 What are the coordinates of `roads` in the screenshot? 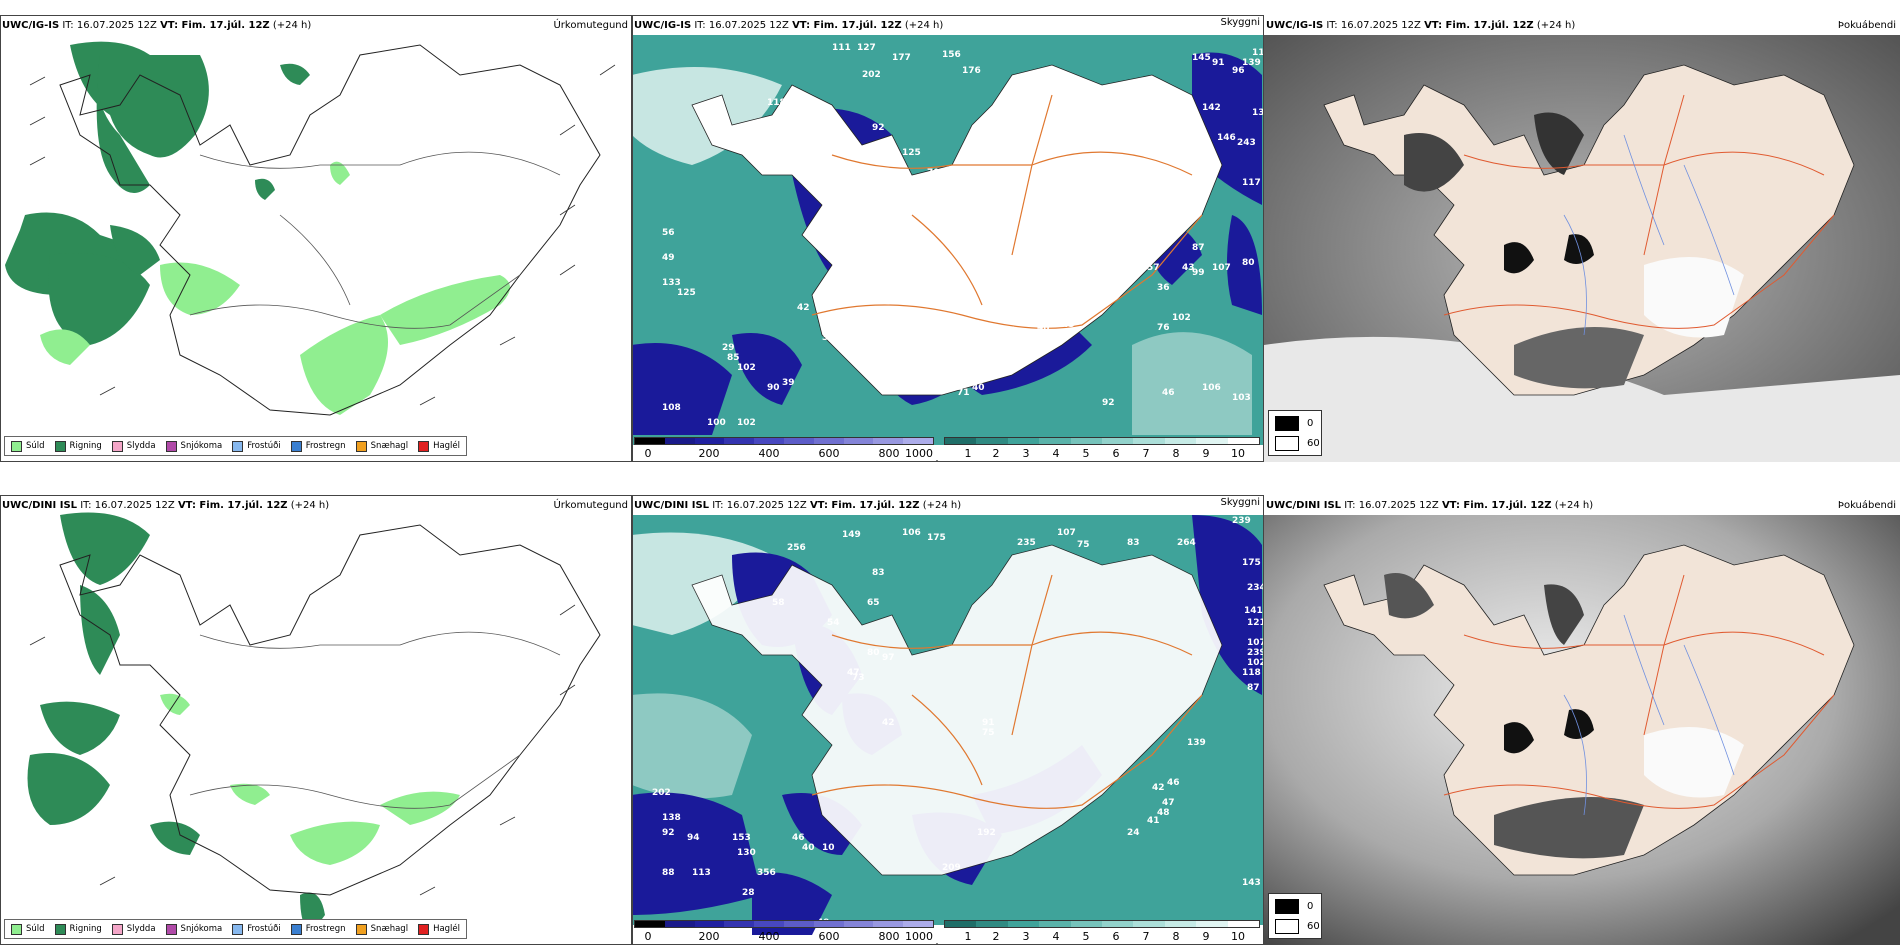 It's located at (1639, 691).